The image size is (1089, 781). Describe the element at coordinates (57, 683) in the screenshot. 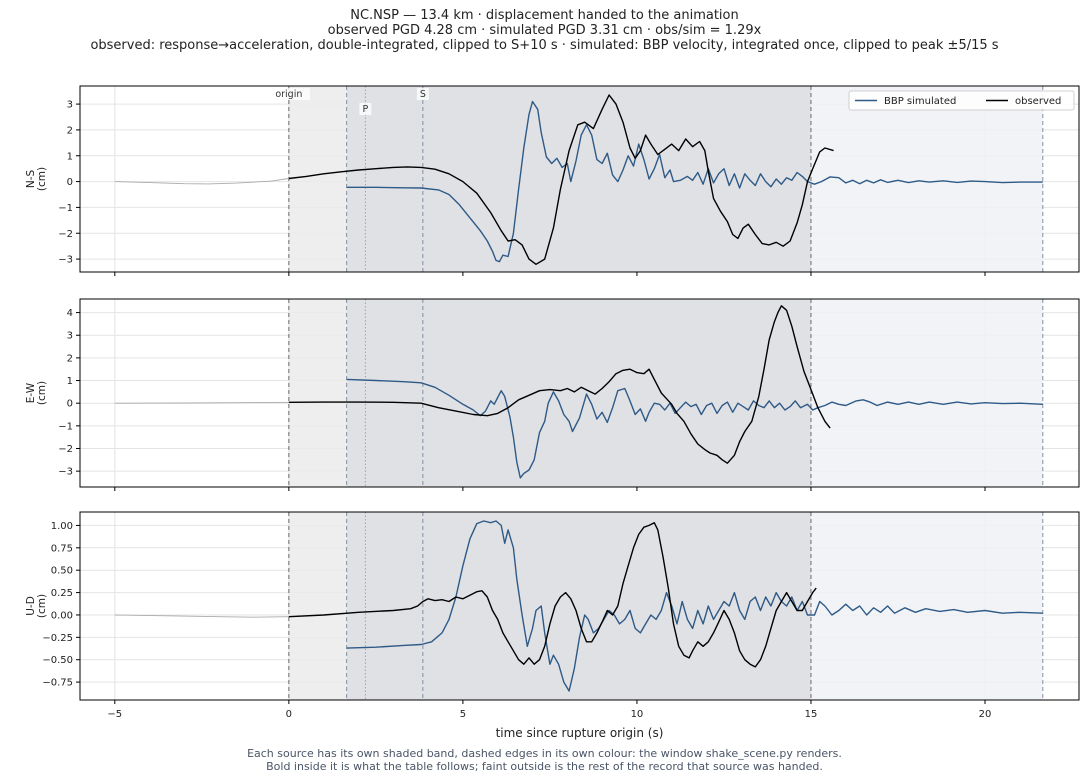

I see `y-tick-label: −0.75` at that location.